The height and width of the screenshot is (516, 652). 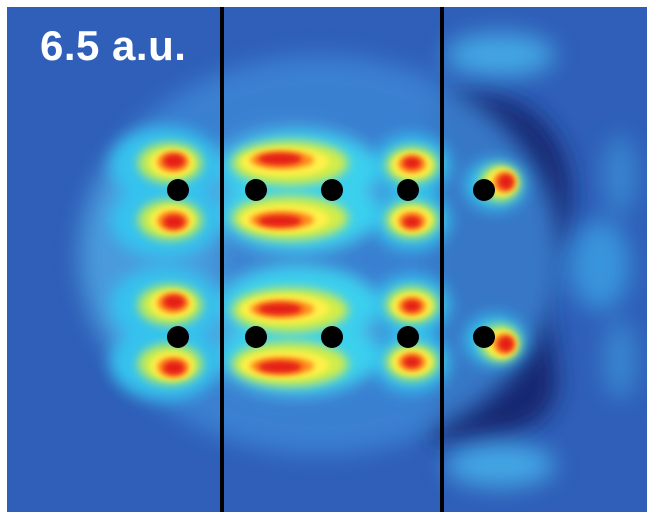 I want to click on atoms-top-row, so click(x=331, y=190).